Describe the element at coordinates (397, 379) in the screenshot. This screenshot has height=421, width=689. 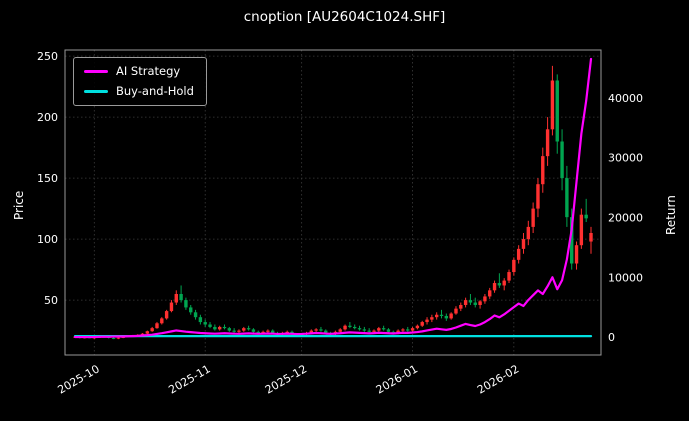
I see `x-tick-label: 2026-01` at that location.